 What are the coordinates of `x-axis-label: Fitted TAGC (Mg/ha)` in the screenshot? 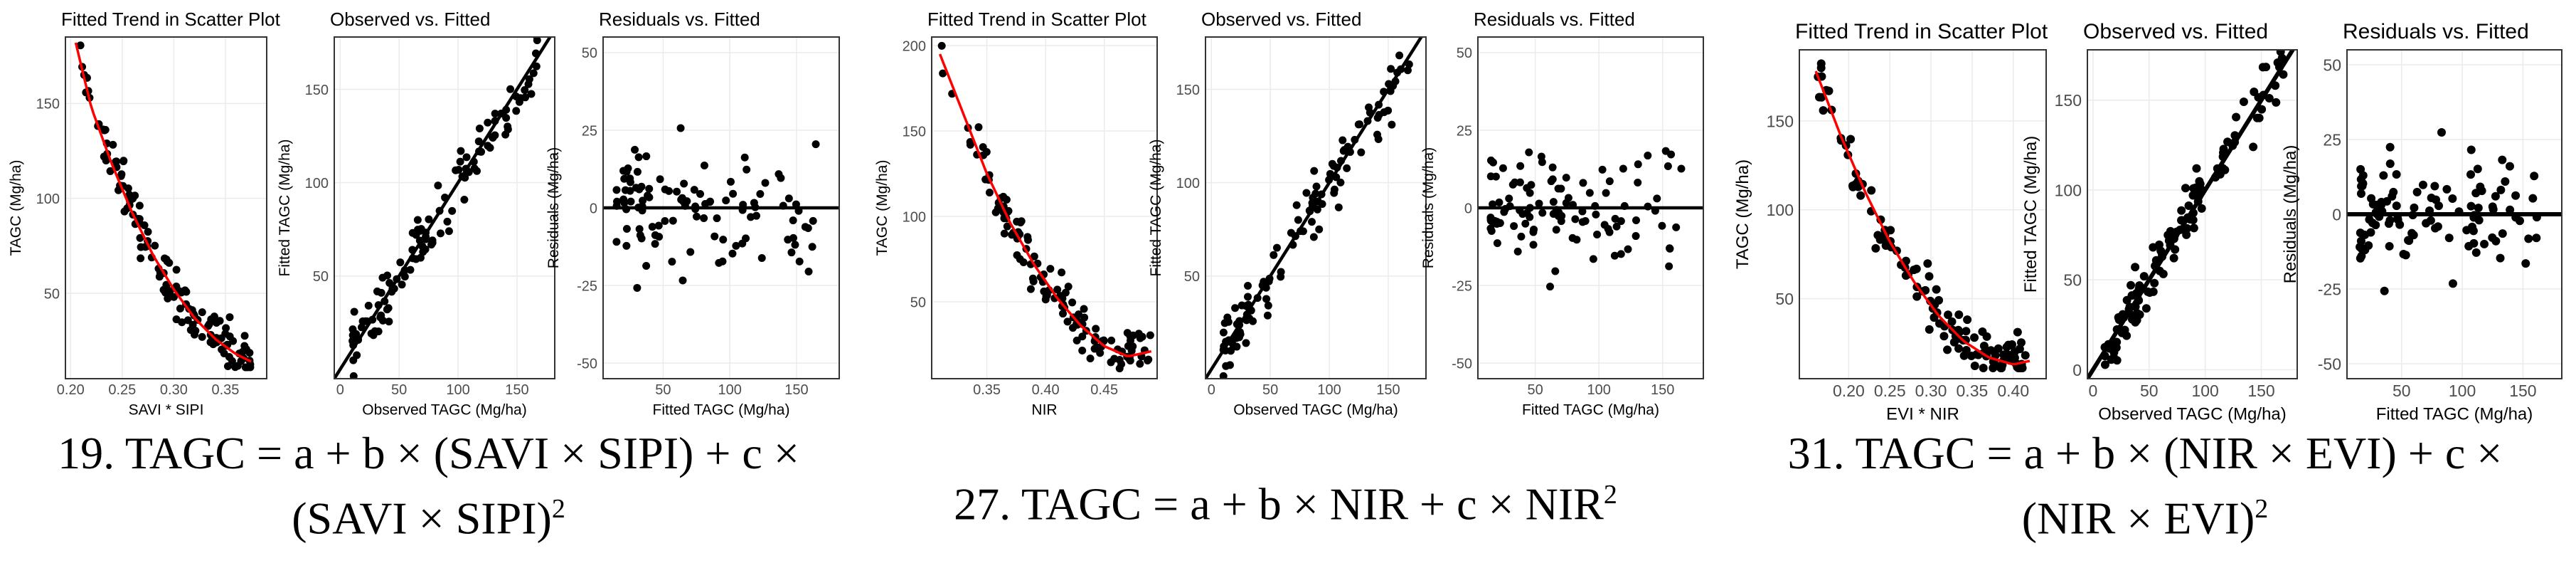 It's located at (2454, 414).